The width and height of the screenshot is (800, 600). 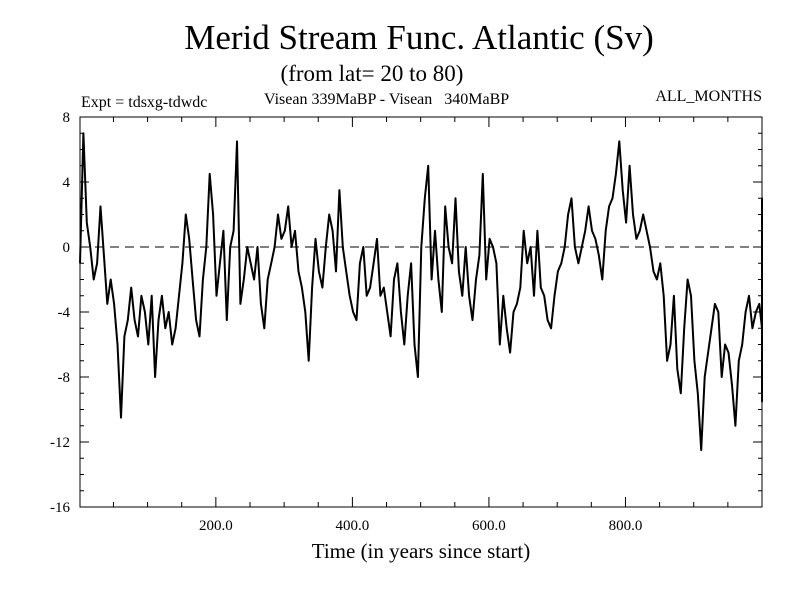 What do you see at coordinates (144, 102) in the screenshot?
I see `experiment-label: Expt = tdsxg-tdwdc` at bounding box center [144, 102].